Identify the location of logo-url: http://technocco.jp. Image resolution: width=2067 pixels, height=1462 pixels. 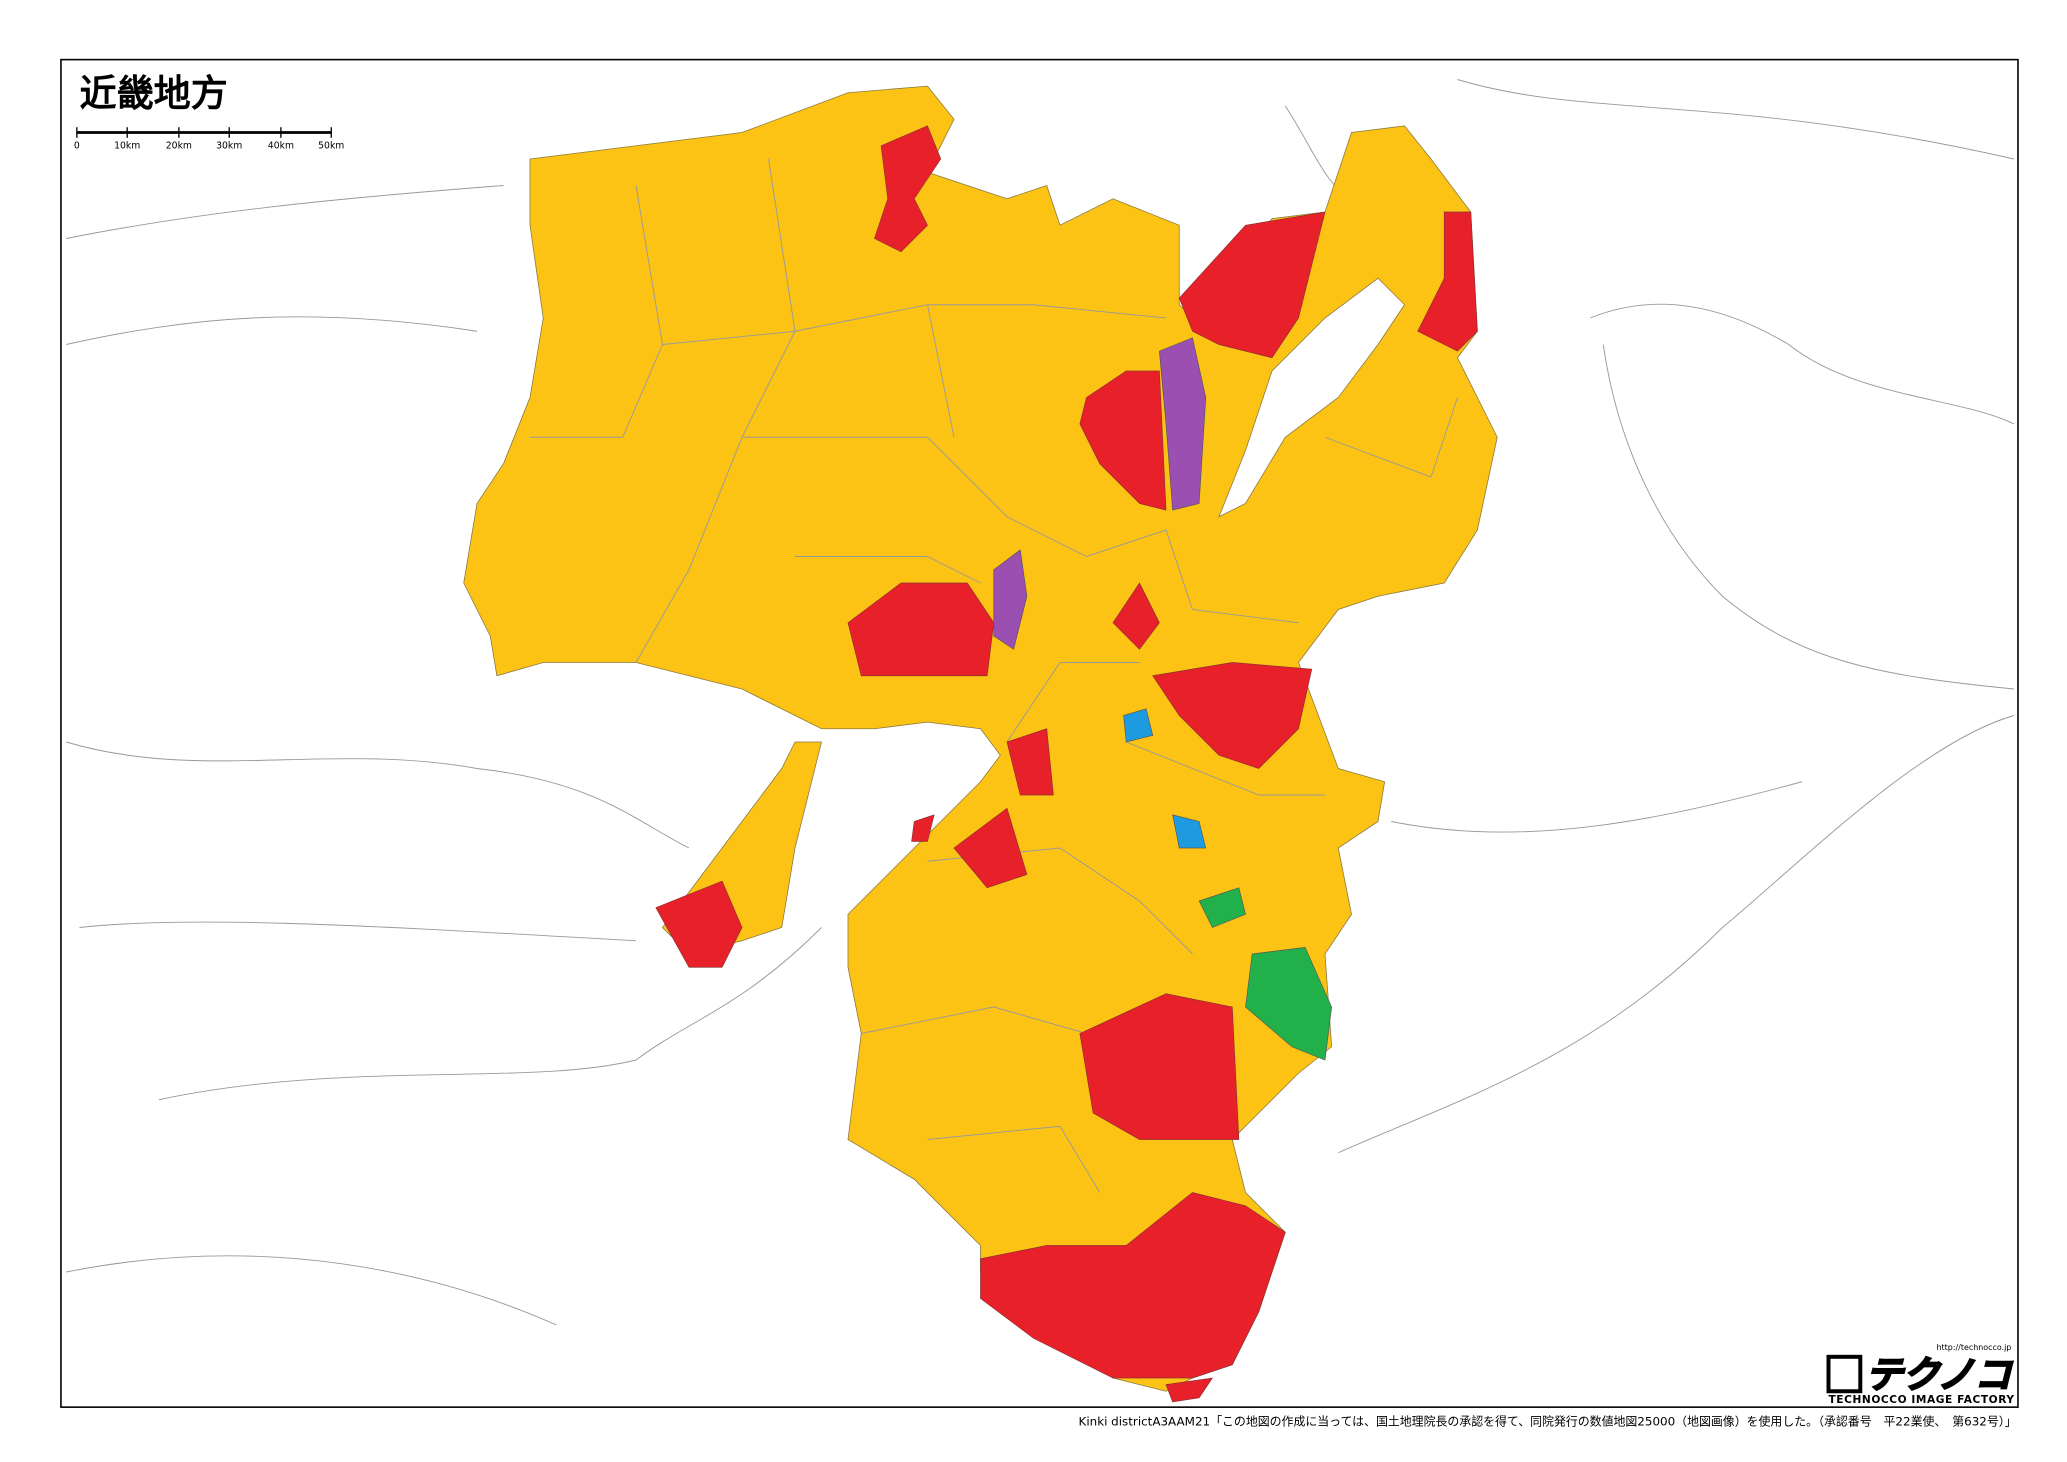
(1974, 1347).